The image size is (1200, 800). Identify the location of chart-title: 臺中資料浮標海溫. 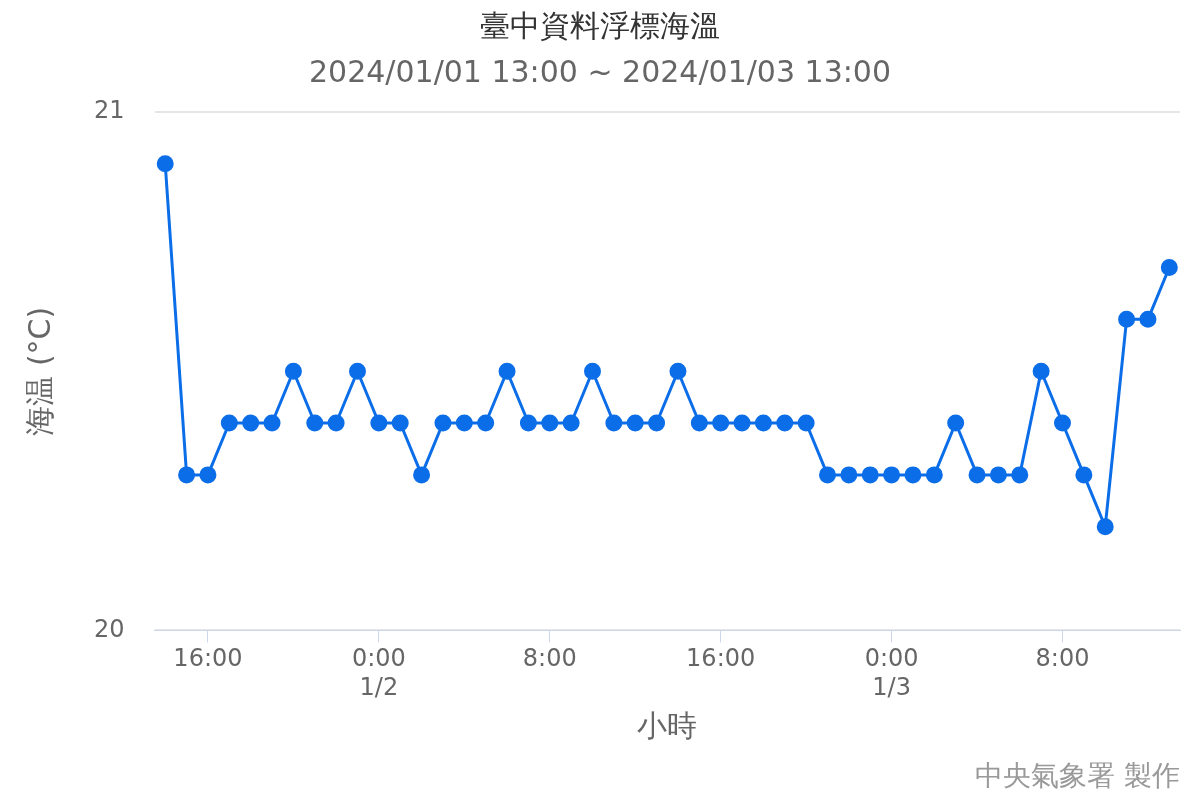
(600, 25).